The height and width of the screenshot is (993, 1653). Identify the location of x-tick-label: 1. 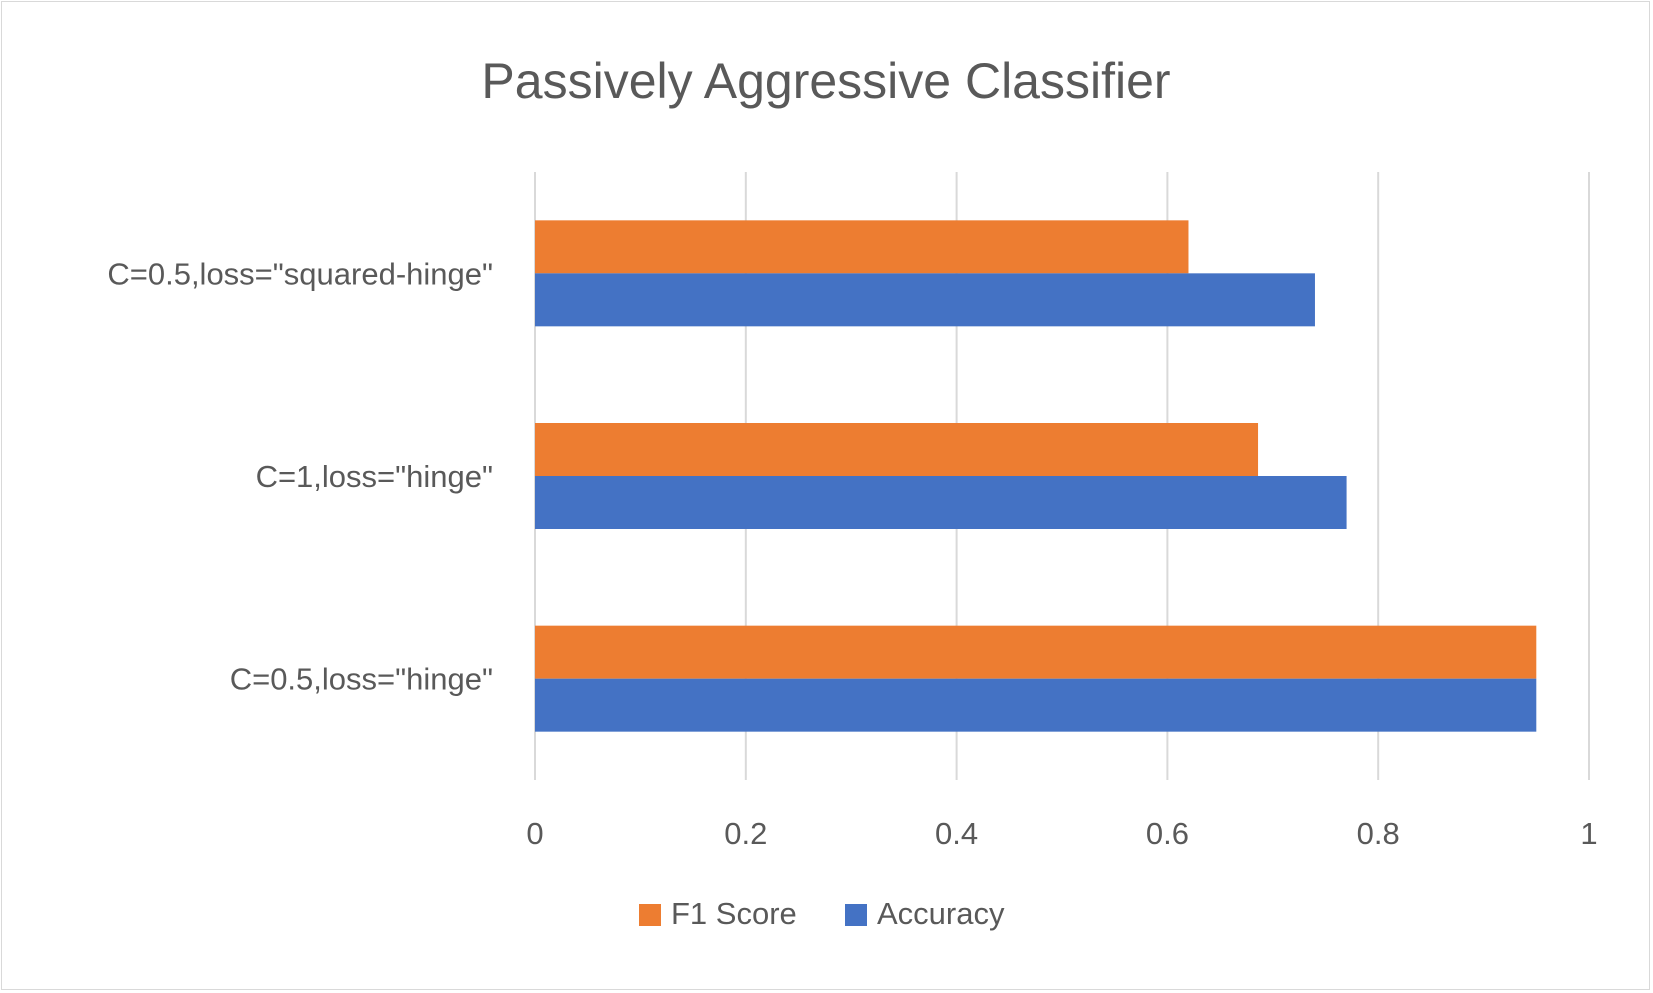
(1588, 833).